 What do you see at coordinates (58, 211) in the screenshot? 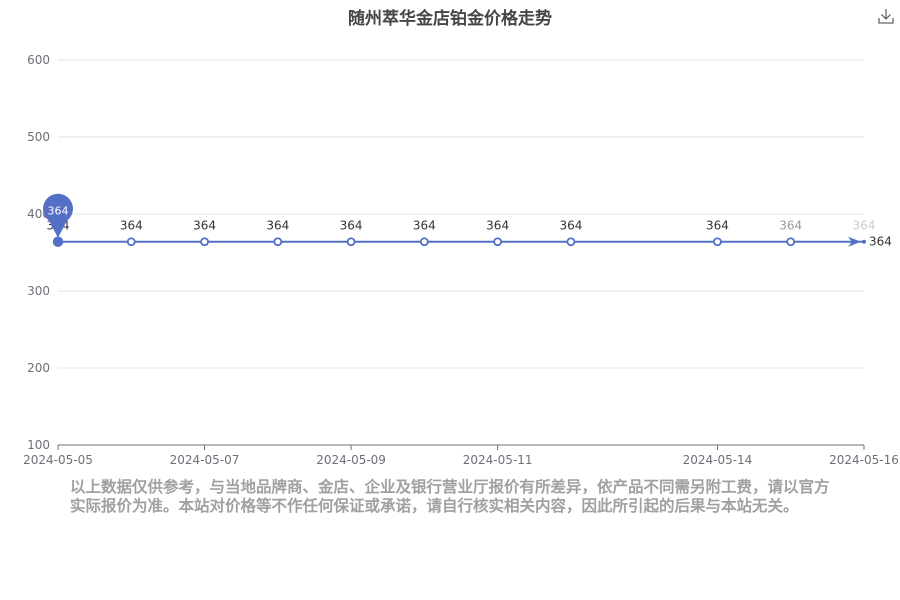
I see `max-pin-label: 364` at bounding box center [58, 211].